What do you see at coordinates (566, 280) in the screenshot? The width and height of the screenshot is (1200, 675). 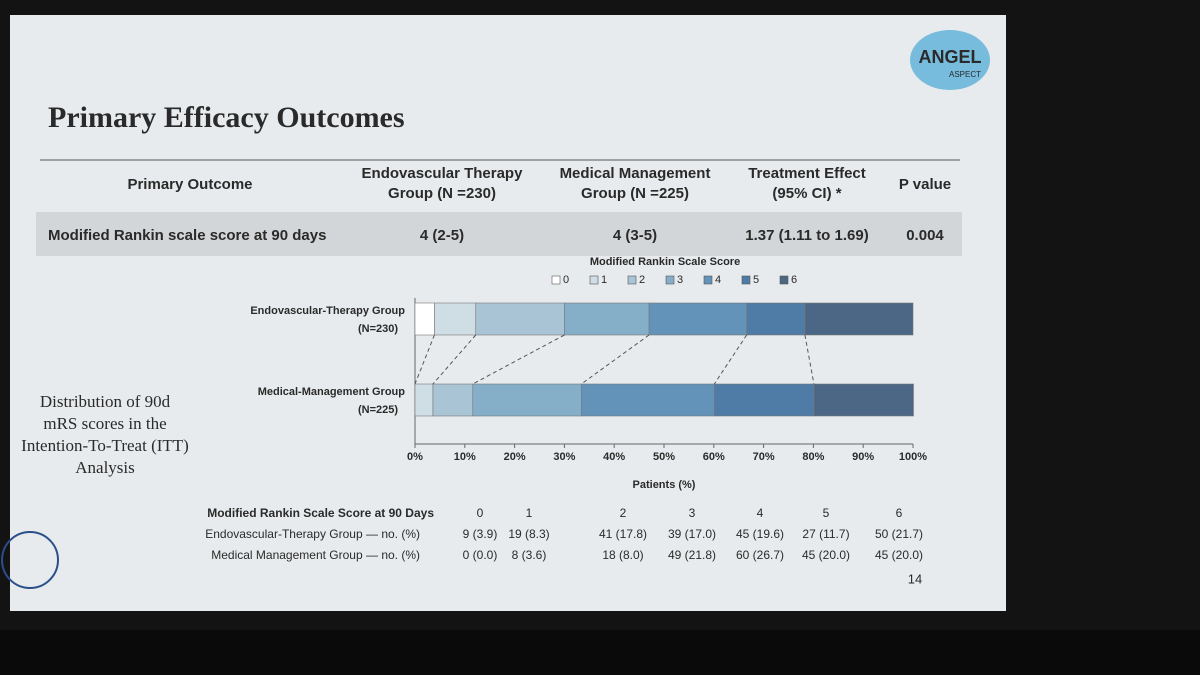 I see `legend-label: 0` at bounding box center [566, 280].